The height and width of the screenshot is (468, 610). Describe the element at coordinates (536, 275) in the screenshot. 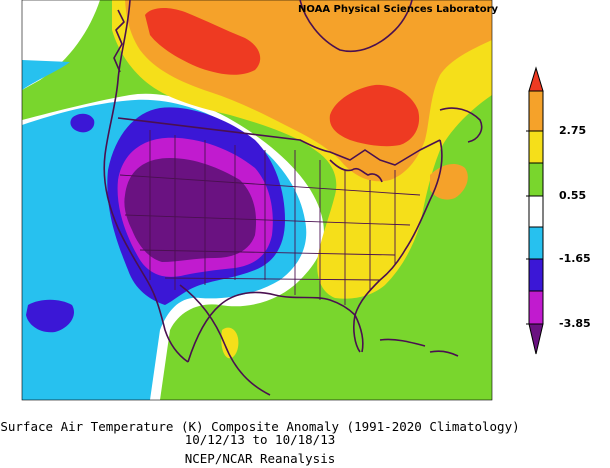

I see `colorbar-cool` at that location.